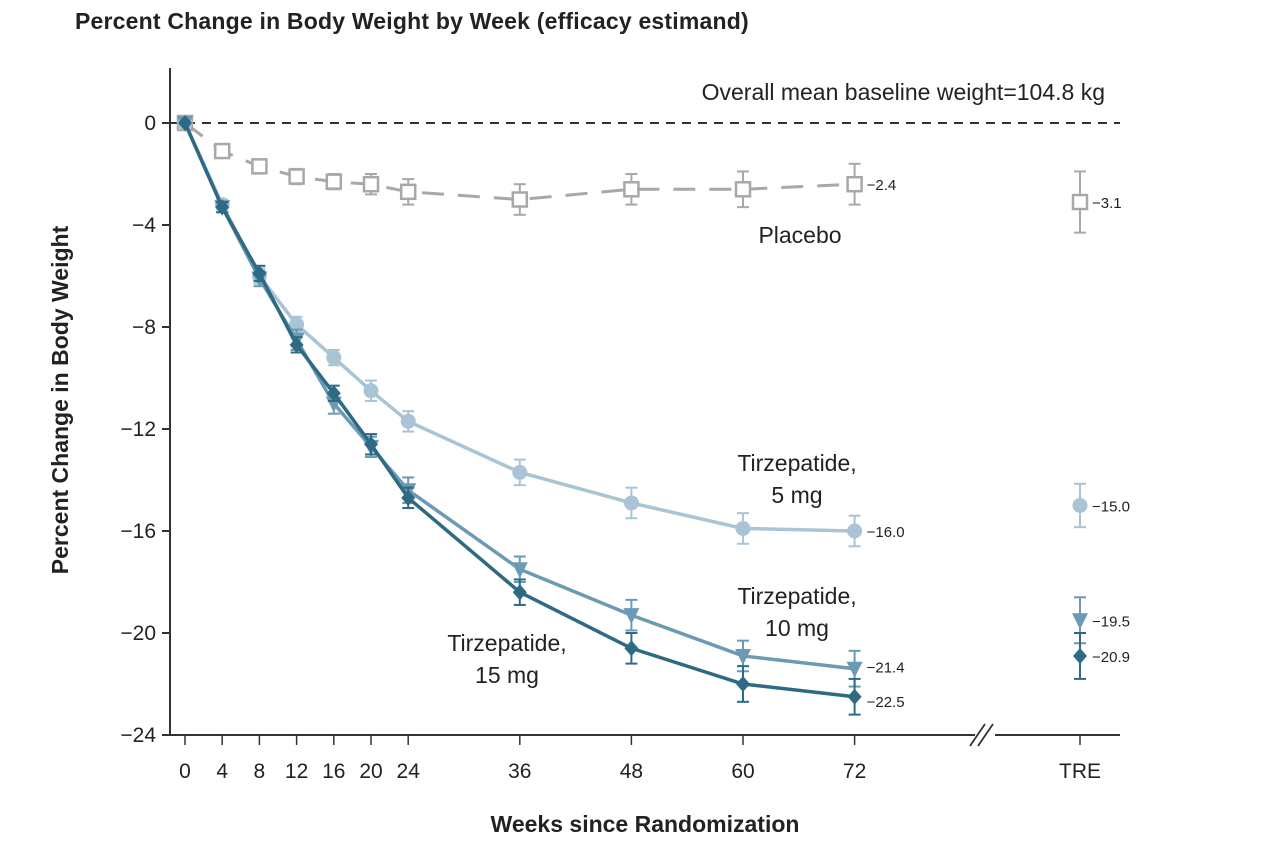 This screenshot has height=850, width=1281. What do you see at coordinates (60, 399) in the screenshot?
I see `y-axis-label: Percent Change in Body Weight` at bounding box center [60, 399].